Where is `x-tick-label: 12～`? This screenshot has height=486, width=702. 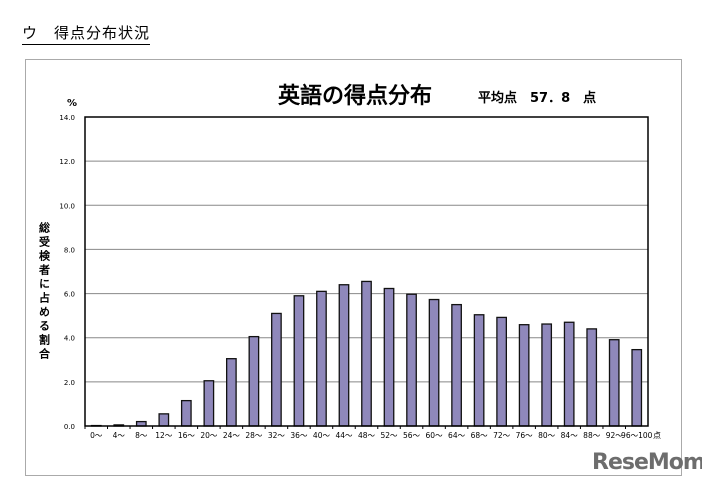 x-tick-label: 12～ is located at coordinates (164, 435).